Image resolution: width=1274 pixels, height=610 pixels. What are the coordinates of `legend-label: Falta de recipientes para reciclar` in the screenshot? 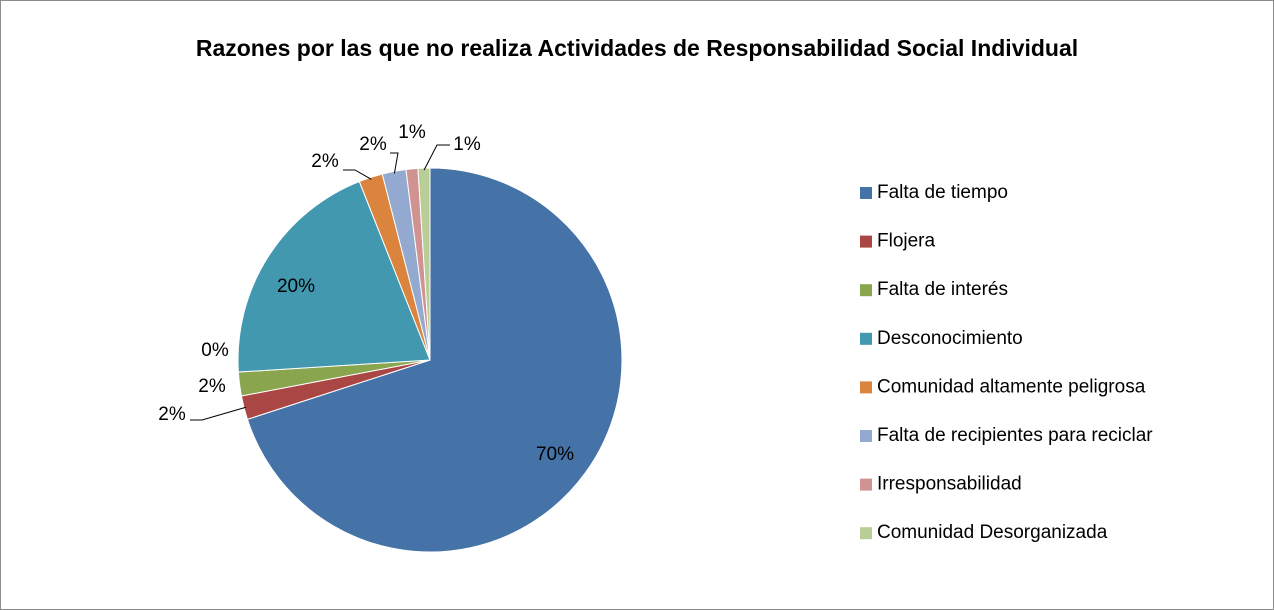 It's located at (1015, 435).